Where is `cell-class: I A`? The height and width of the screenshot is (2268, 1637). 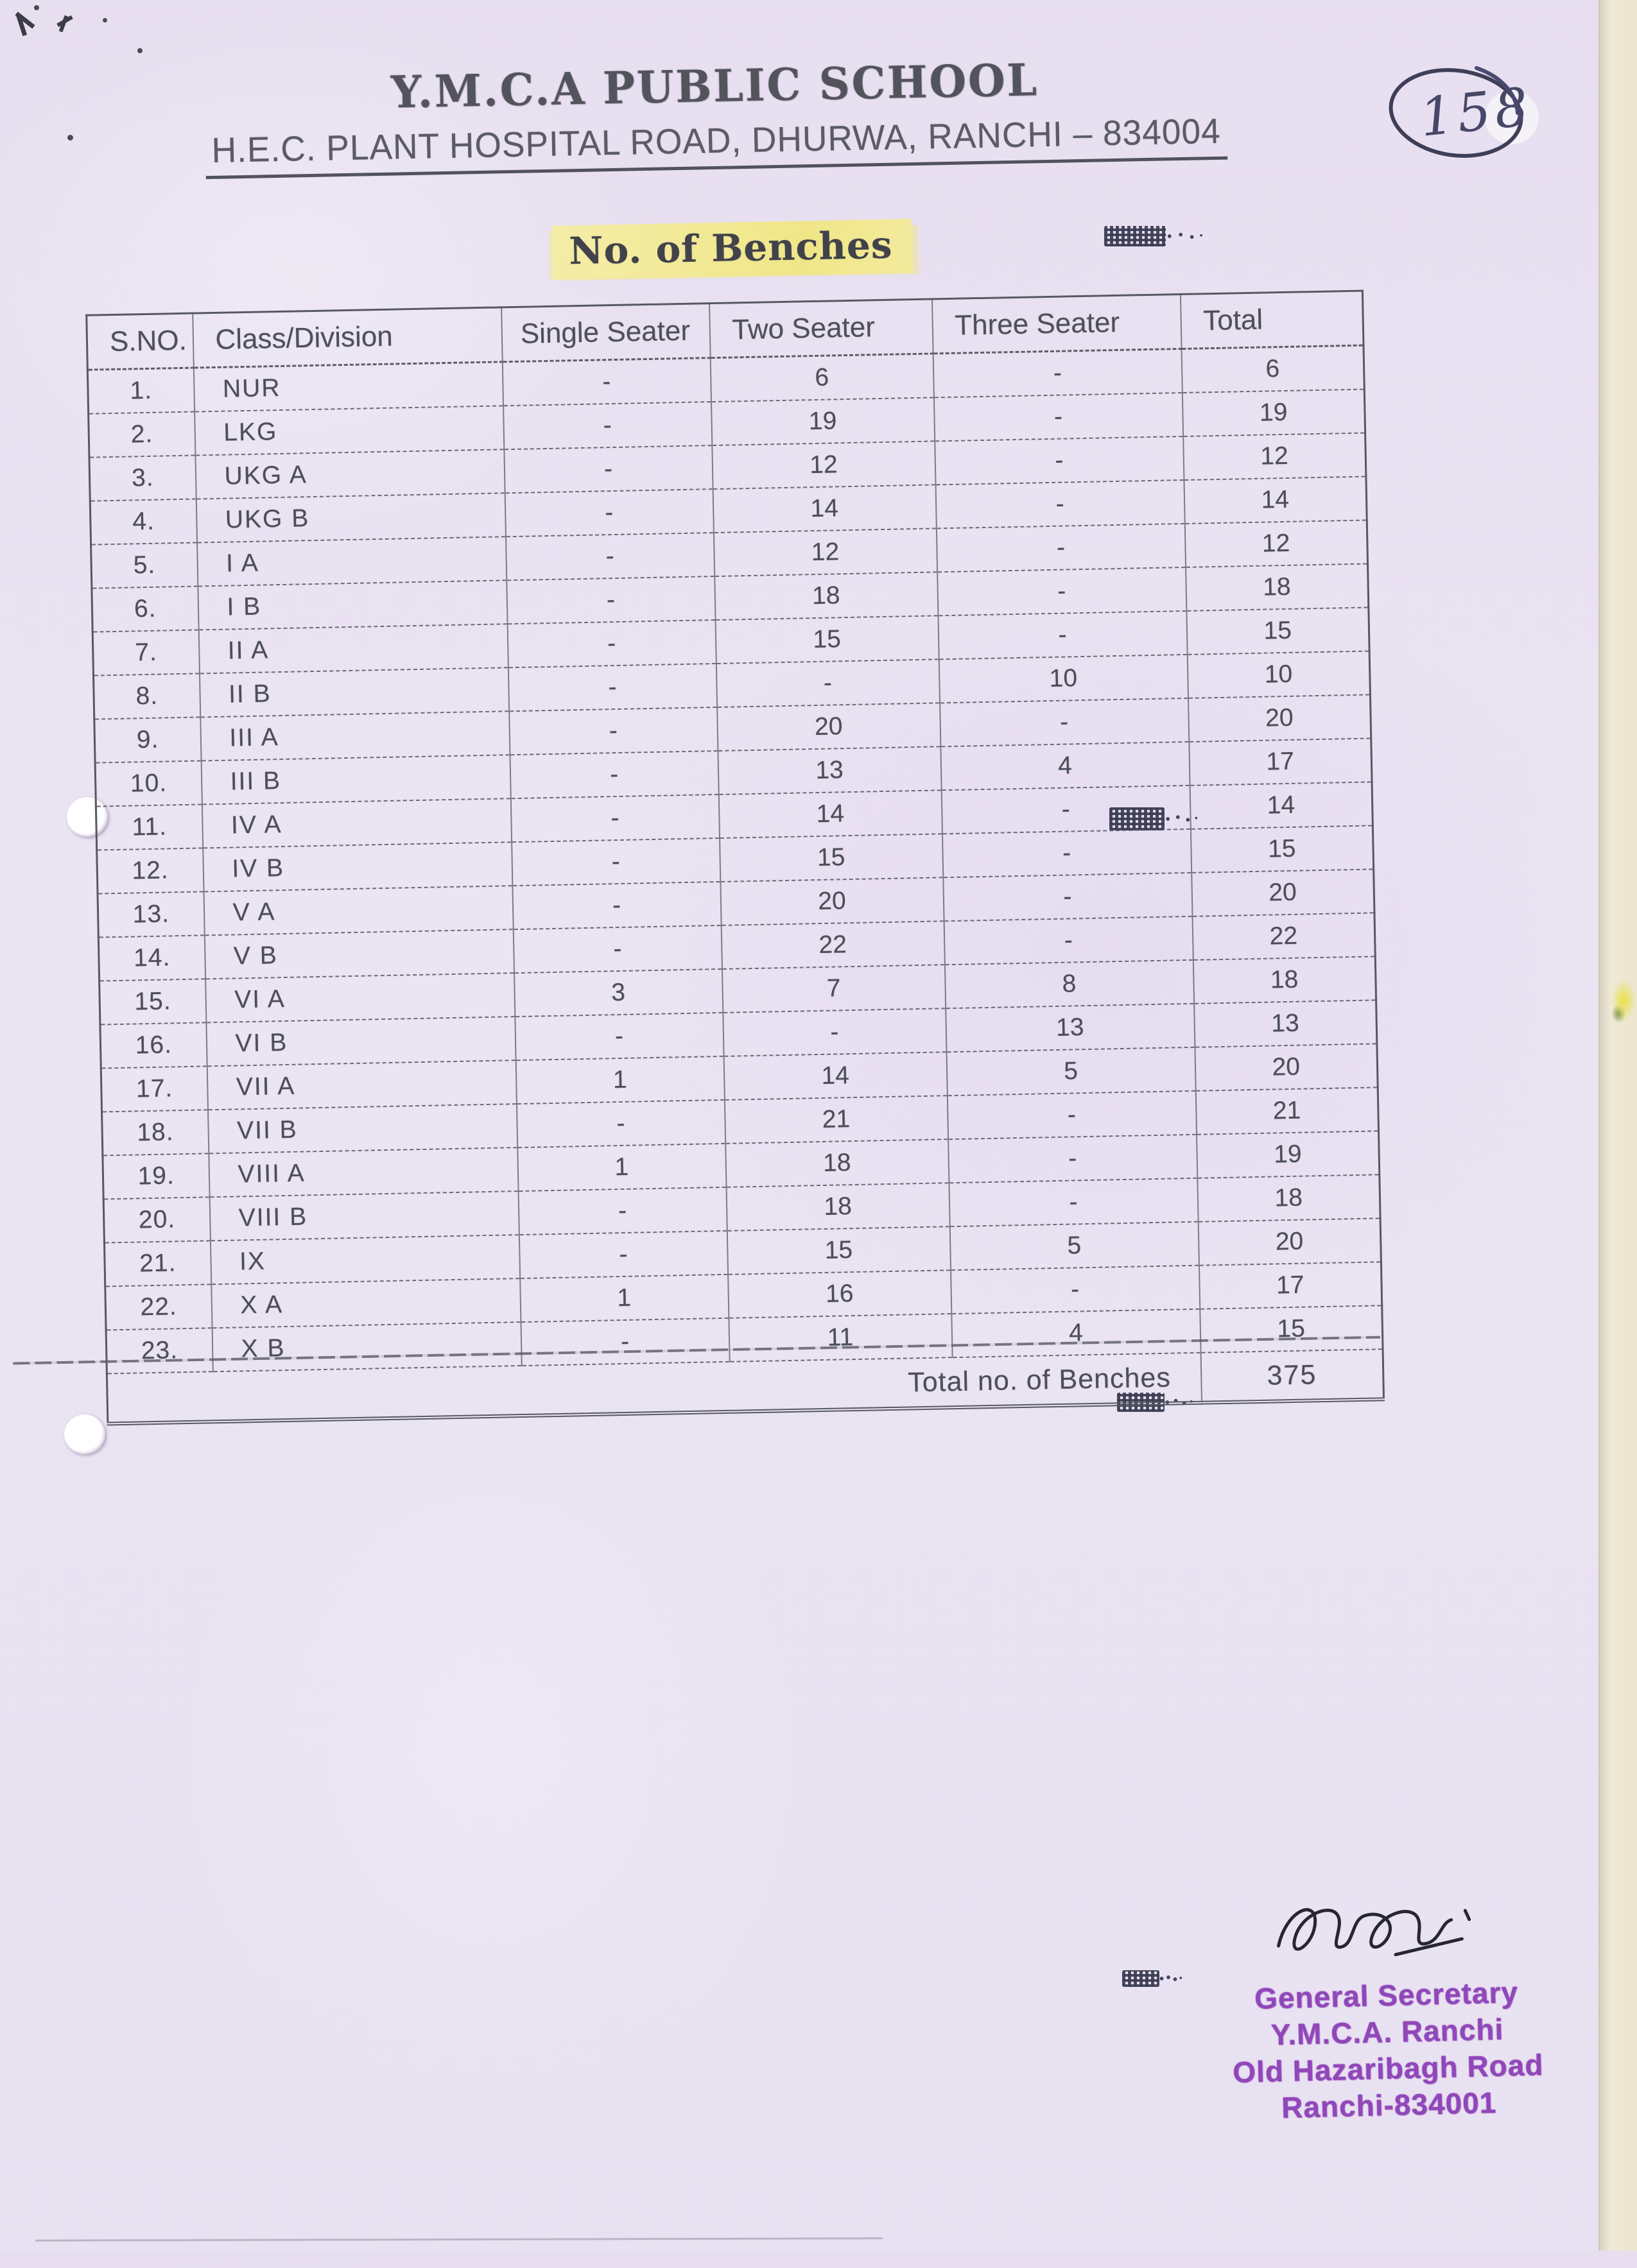 cell-class: I A is located at coordinates (351, 562).